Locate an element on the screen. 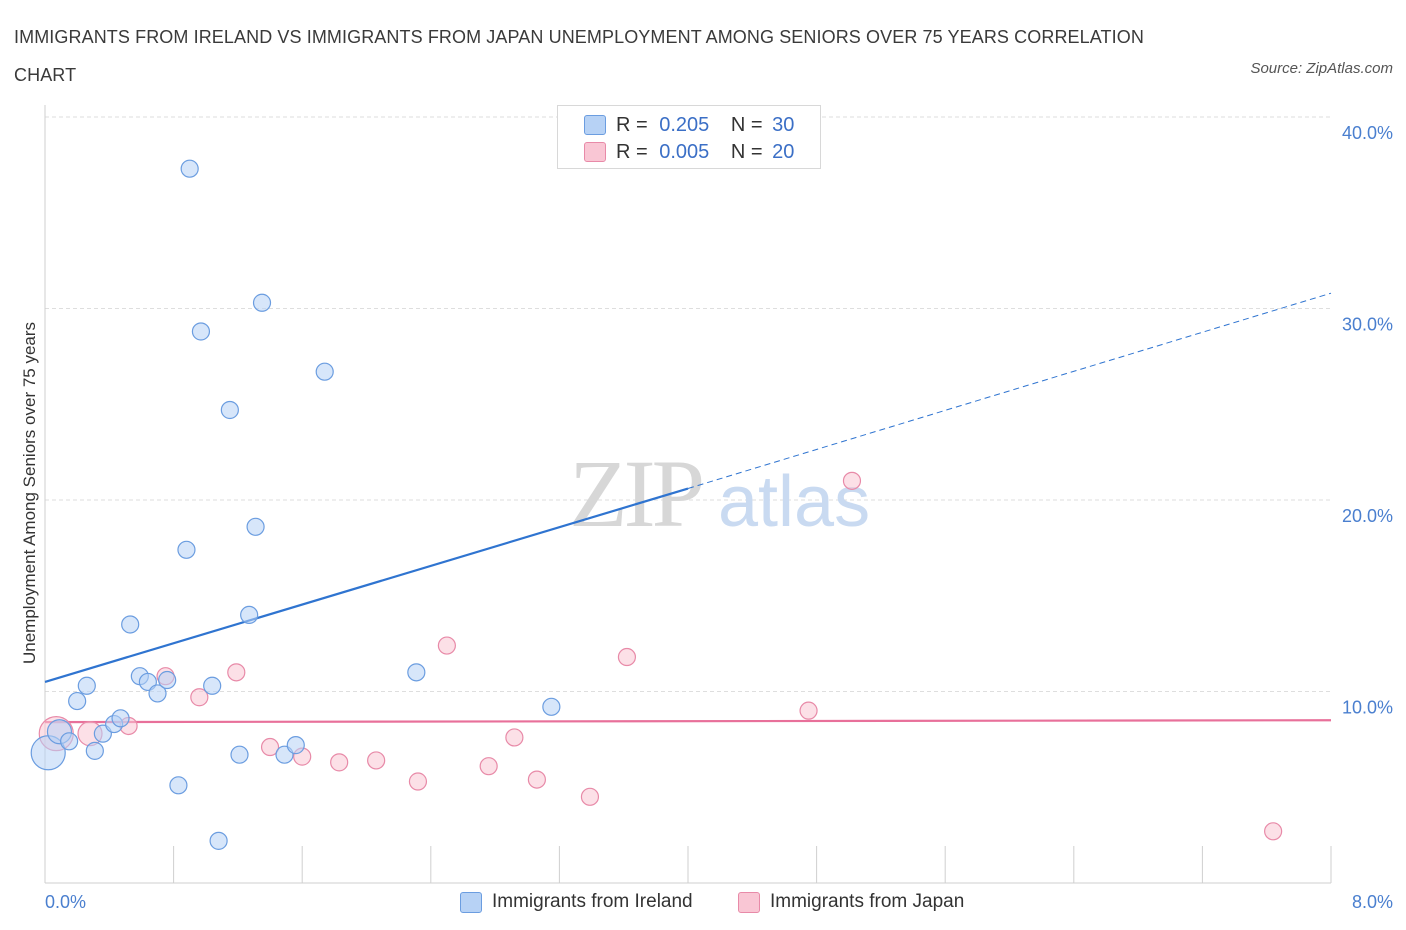 The image size is (1406, 930). legend-n-value-ireland: 30 is located at coordinates (783, 125).